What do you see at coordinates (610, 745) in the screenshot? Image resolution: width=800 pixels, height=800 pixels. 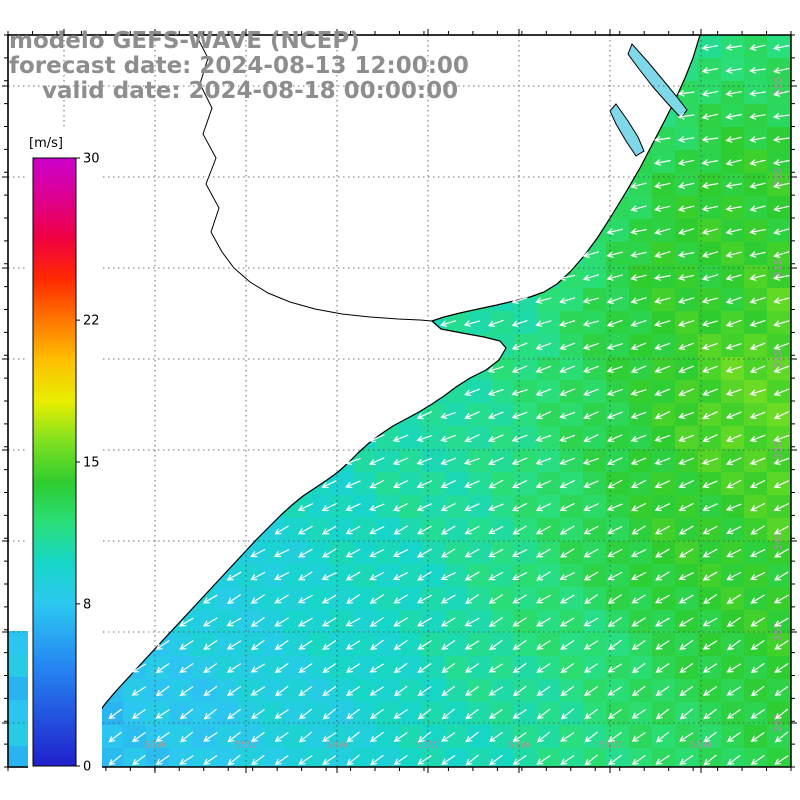 I see `svg-text: 51W` at bounding box center [610, 745].